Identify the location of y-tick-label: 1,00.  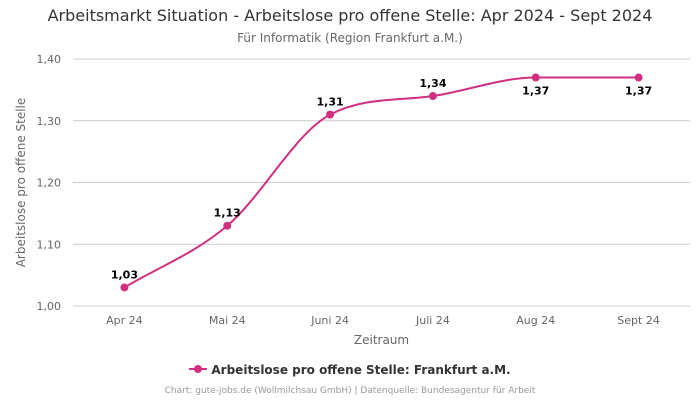
(49, 306).